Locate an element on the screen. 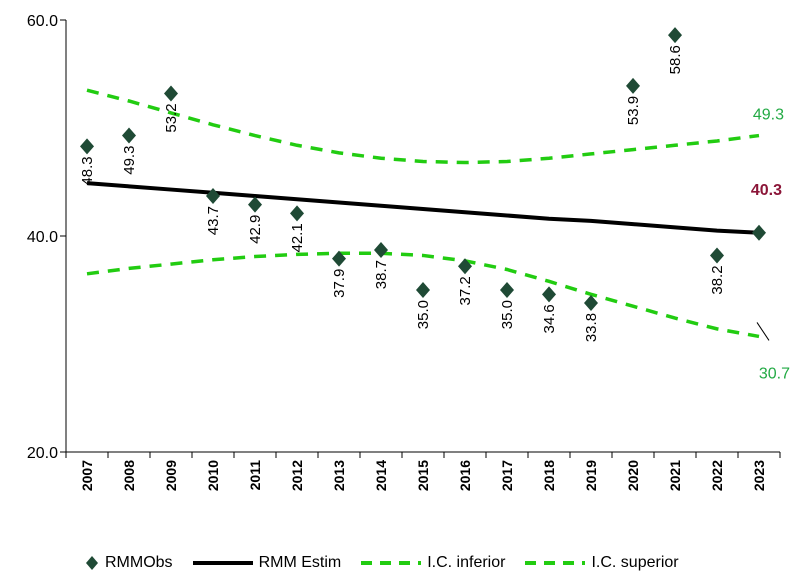 This screenshot has width=798, height=575. ic-superior-end-label: 49.3 is located at coordinates (768, 115).